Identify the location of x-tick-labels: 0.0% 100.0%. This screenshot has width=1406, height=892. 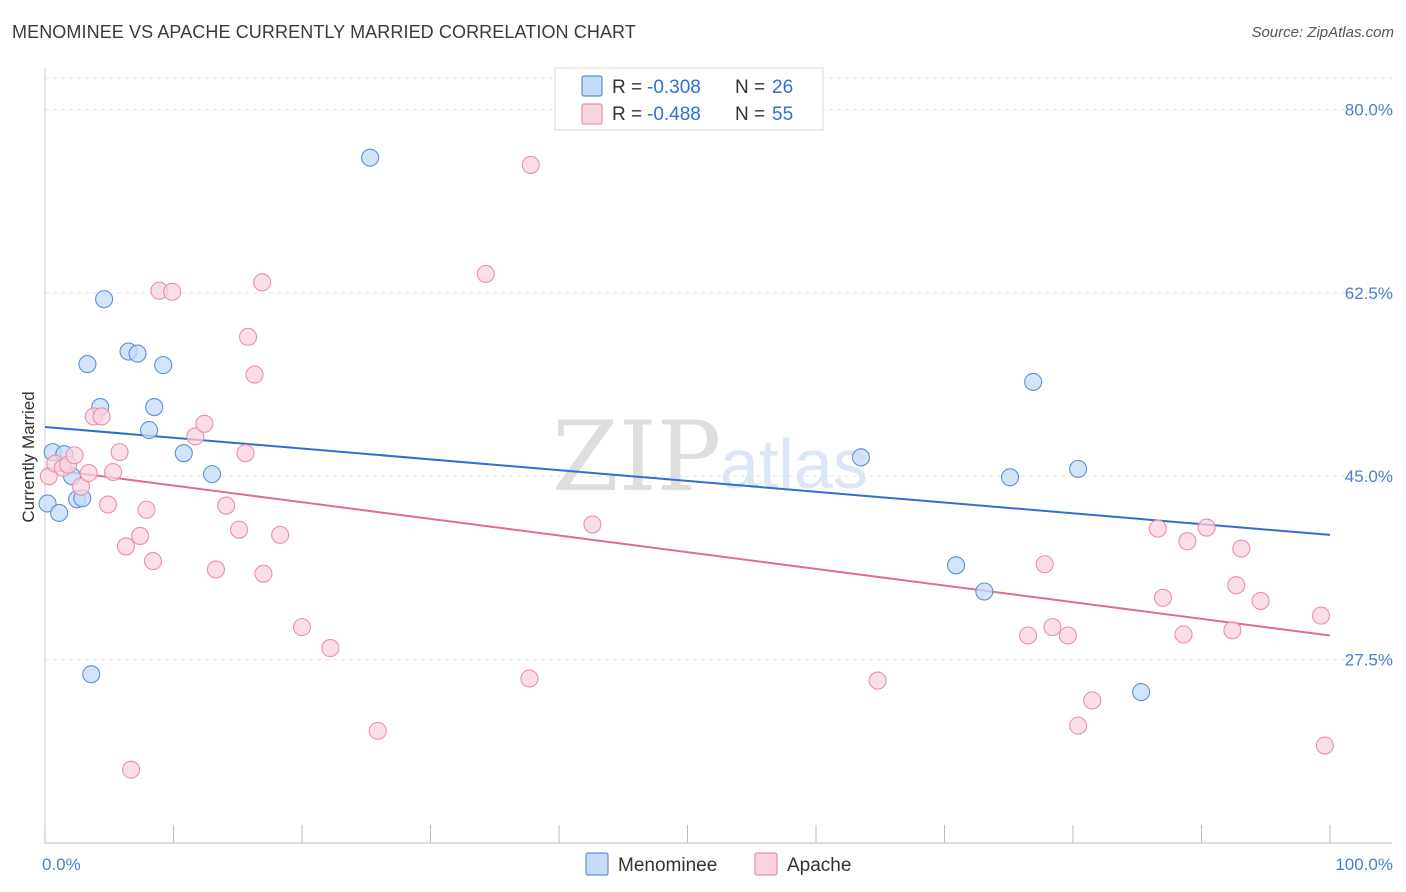
(717, 864).